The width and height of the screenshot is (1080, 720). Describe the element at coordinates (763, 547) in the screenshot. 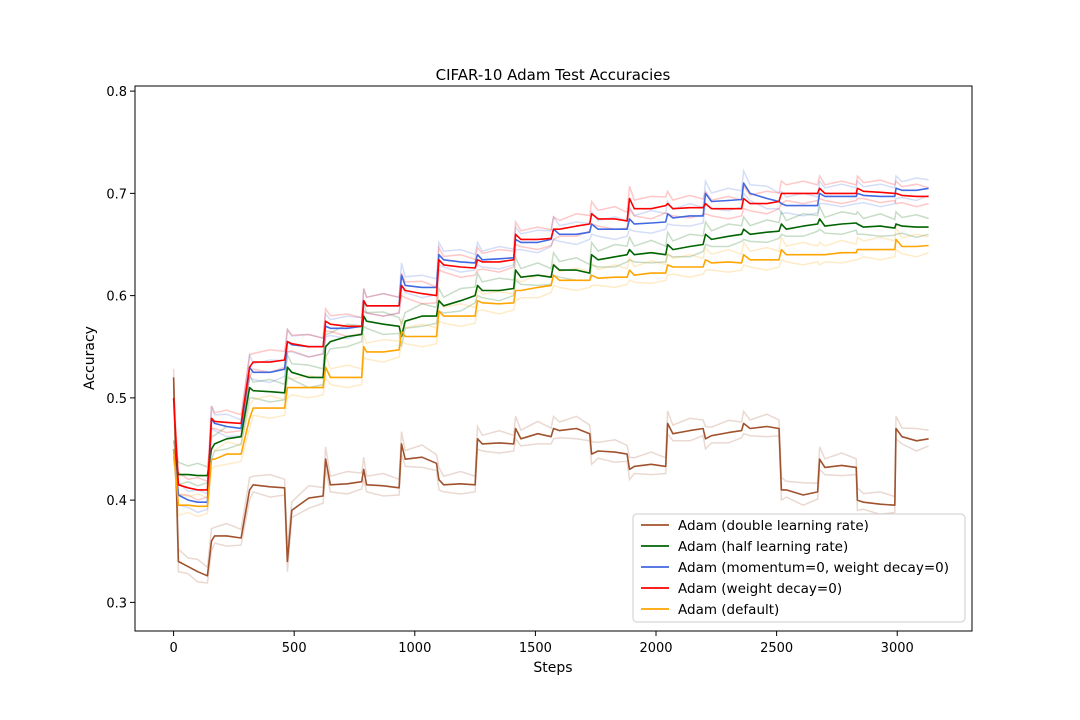

I see `legend-label: Adam (half learning rate)` at that location.